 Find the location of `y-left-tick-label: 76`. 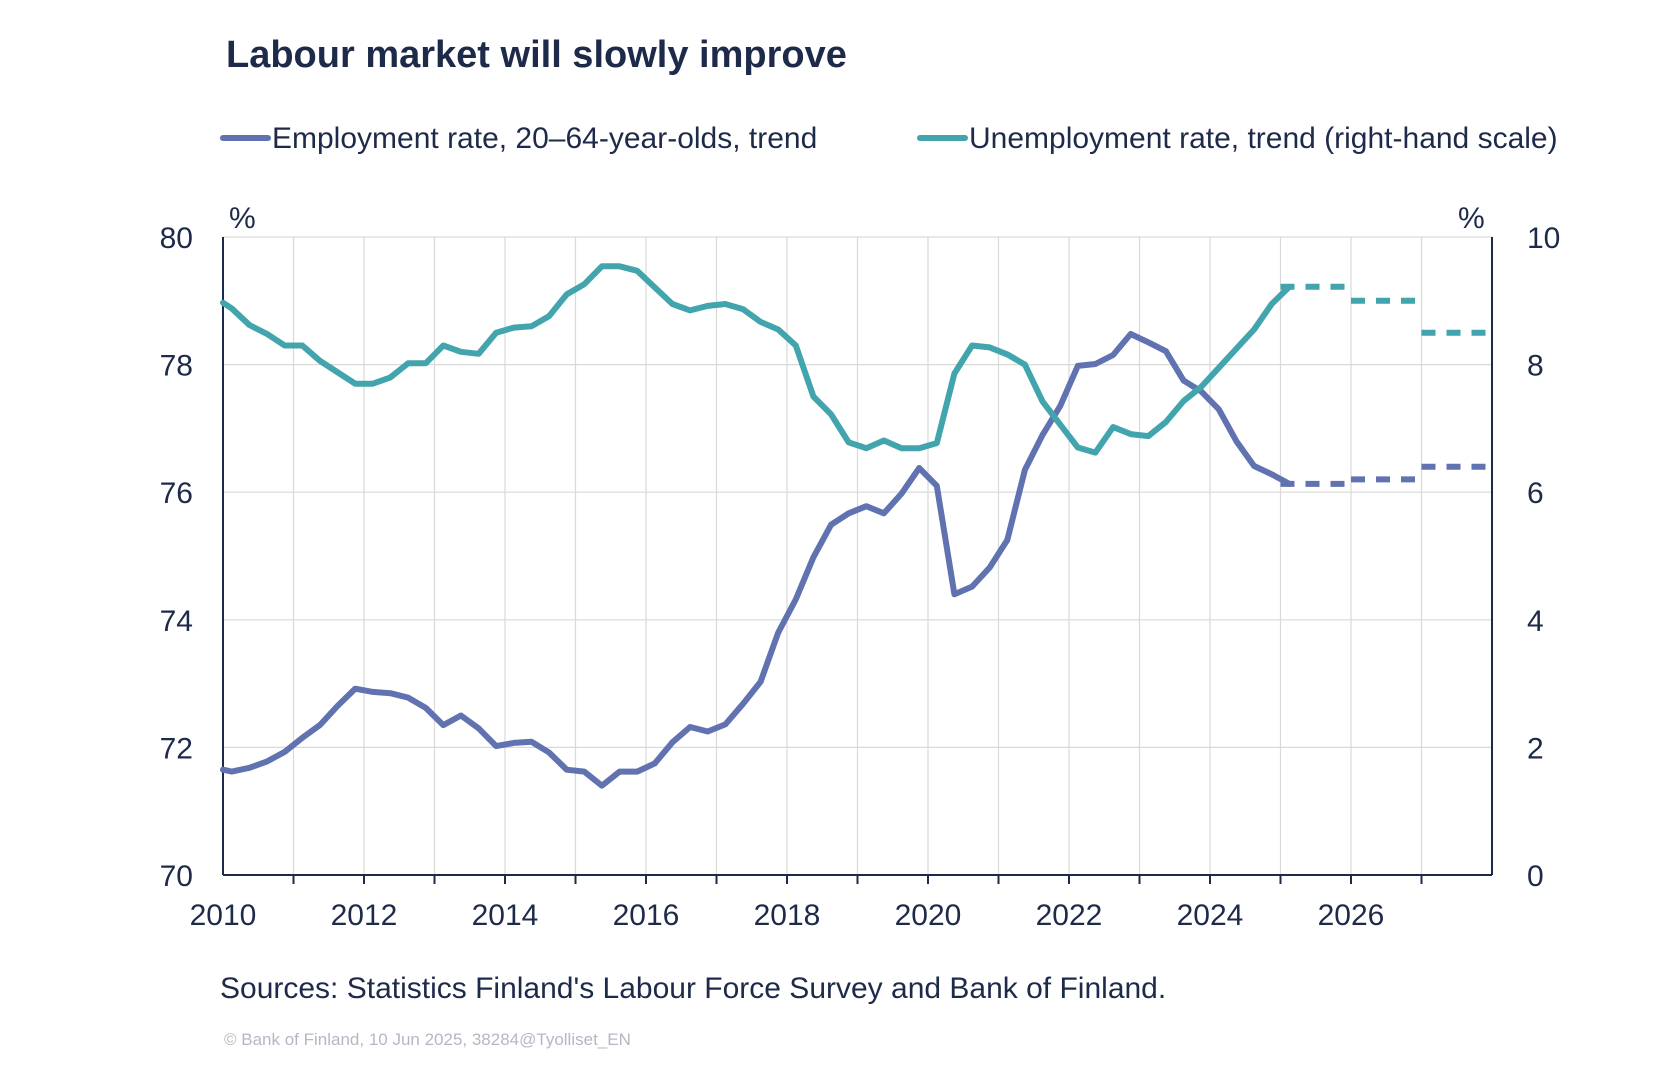

y-left-tick-label: 76 is located at coordinates (176, 493).